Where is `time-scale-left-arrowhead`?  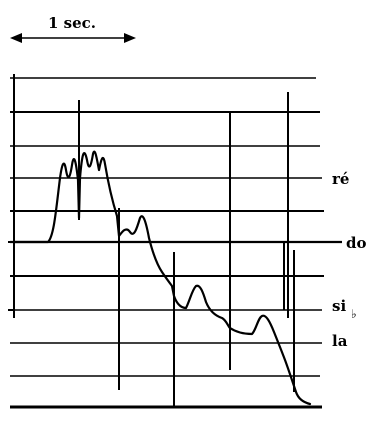 time-scale-left-arrowhead is located at coordinates (16, 38).